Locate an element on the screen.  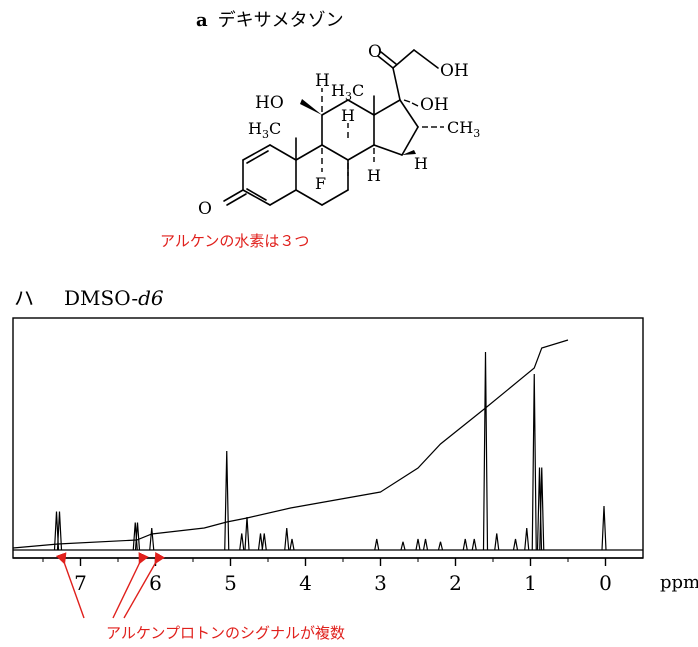
atom-oh-top: OH is located at coordinates (454, 71).